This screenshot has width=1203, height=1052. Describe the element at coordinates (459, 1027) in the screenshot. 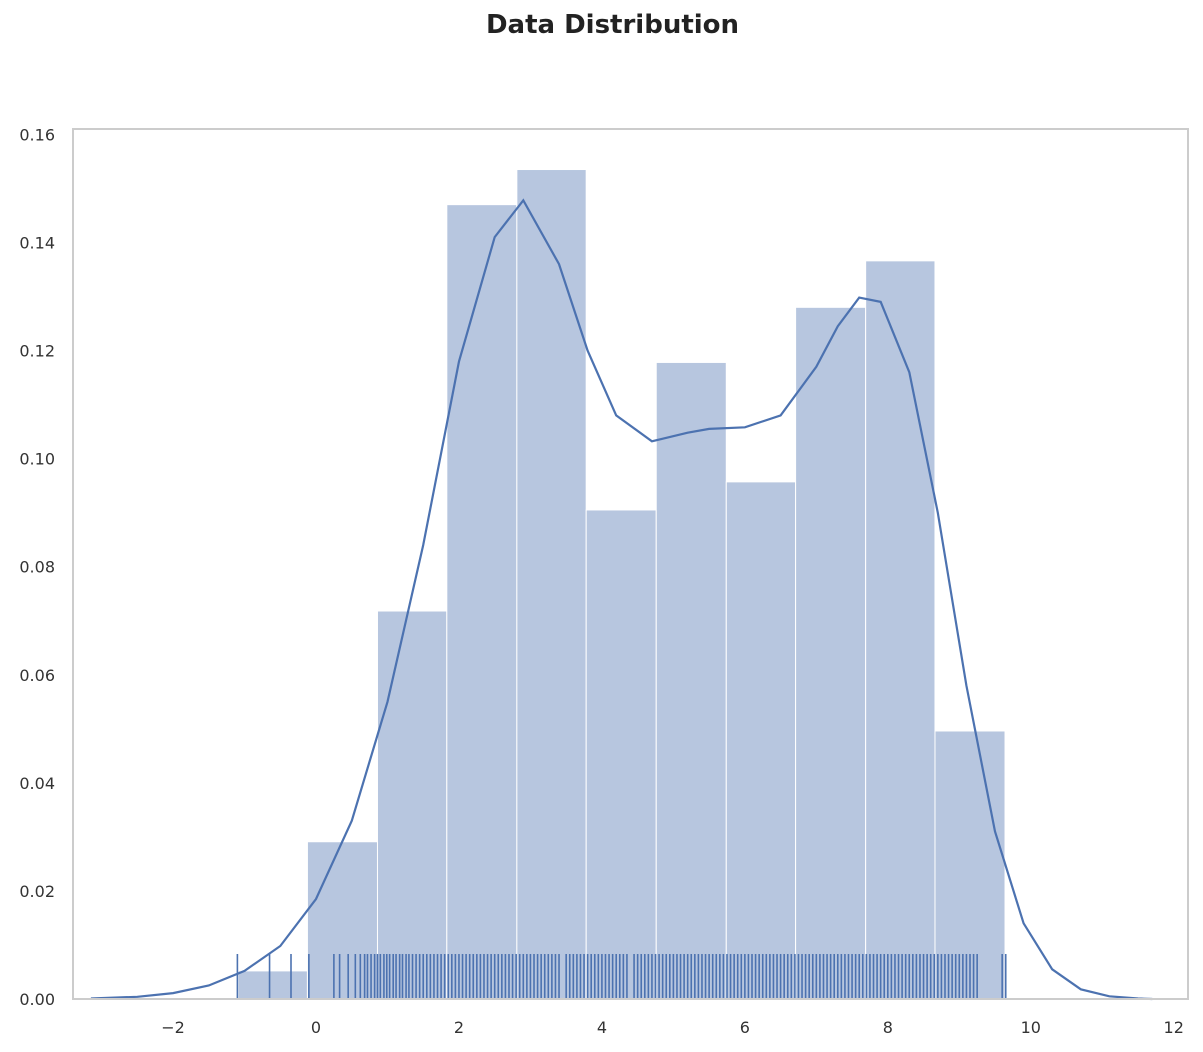

I see `x-tick-label: 2` at that location.